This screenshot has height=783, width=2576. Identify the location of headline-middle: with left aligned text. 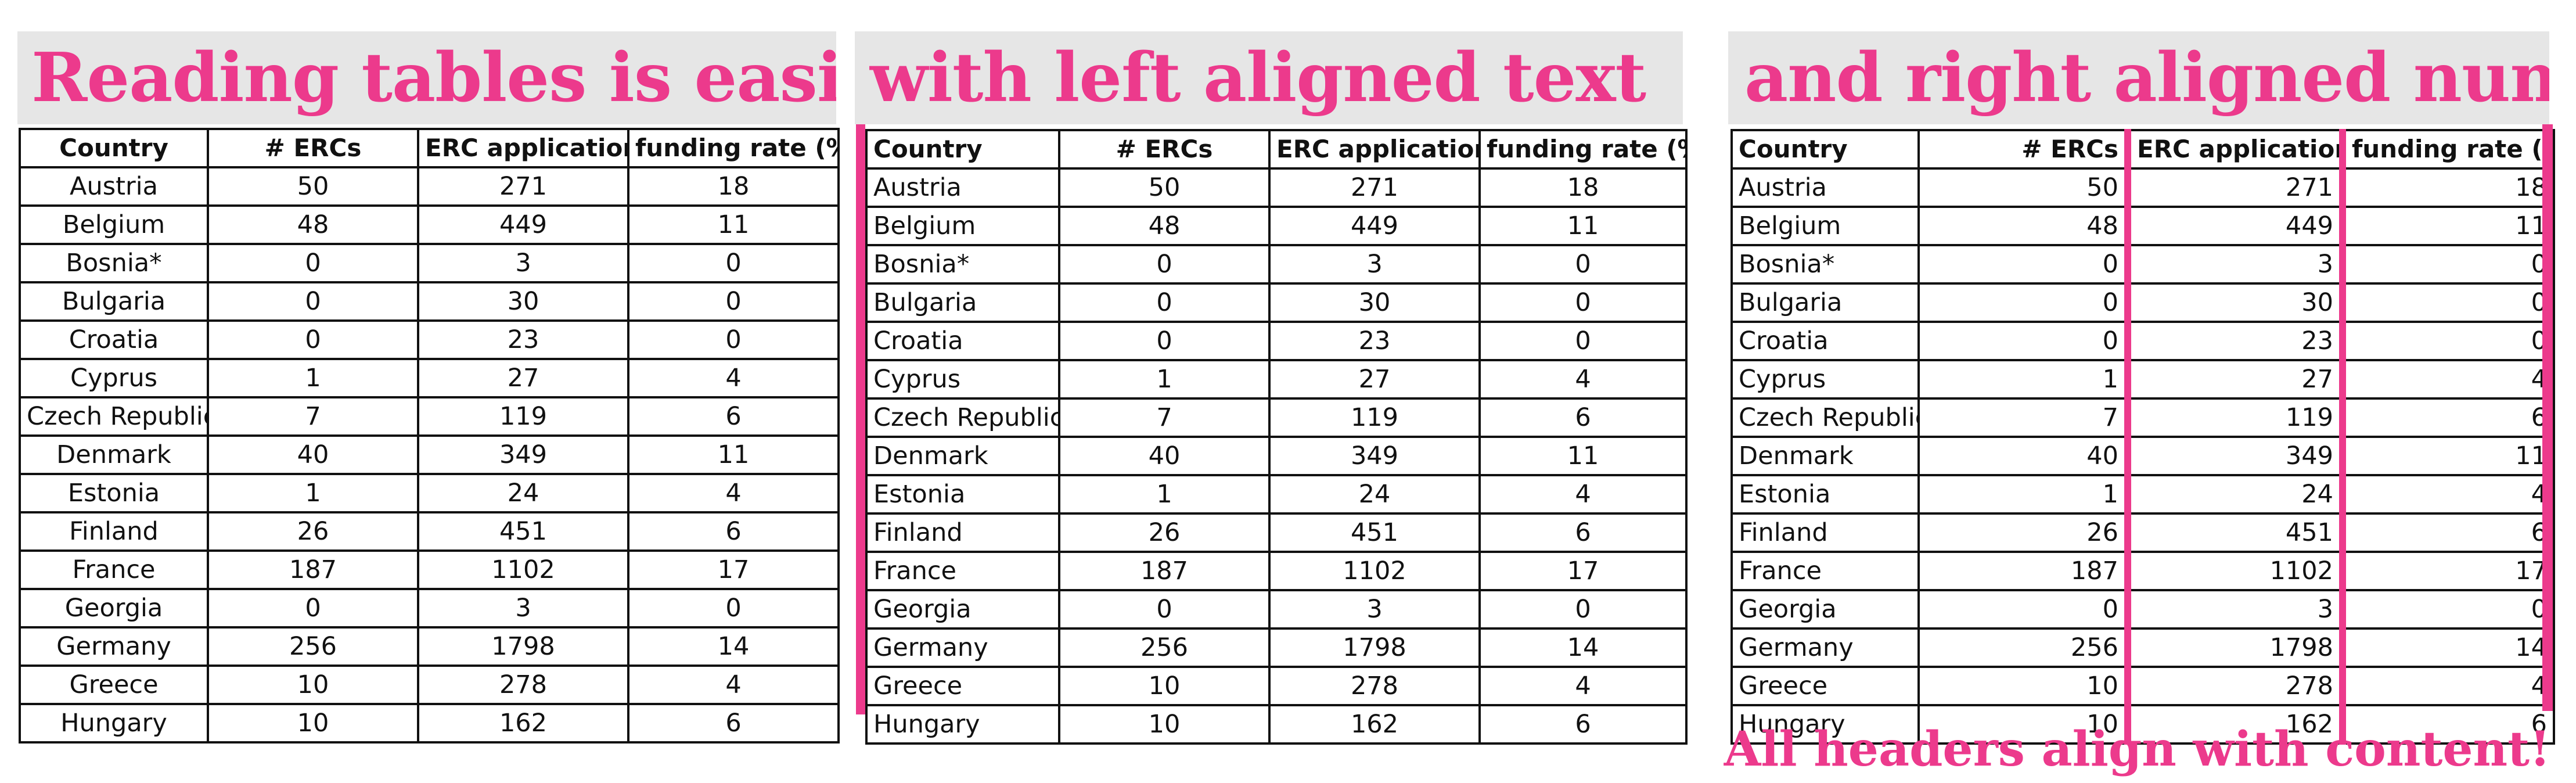
(1269, 77).